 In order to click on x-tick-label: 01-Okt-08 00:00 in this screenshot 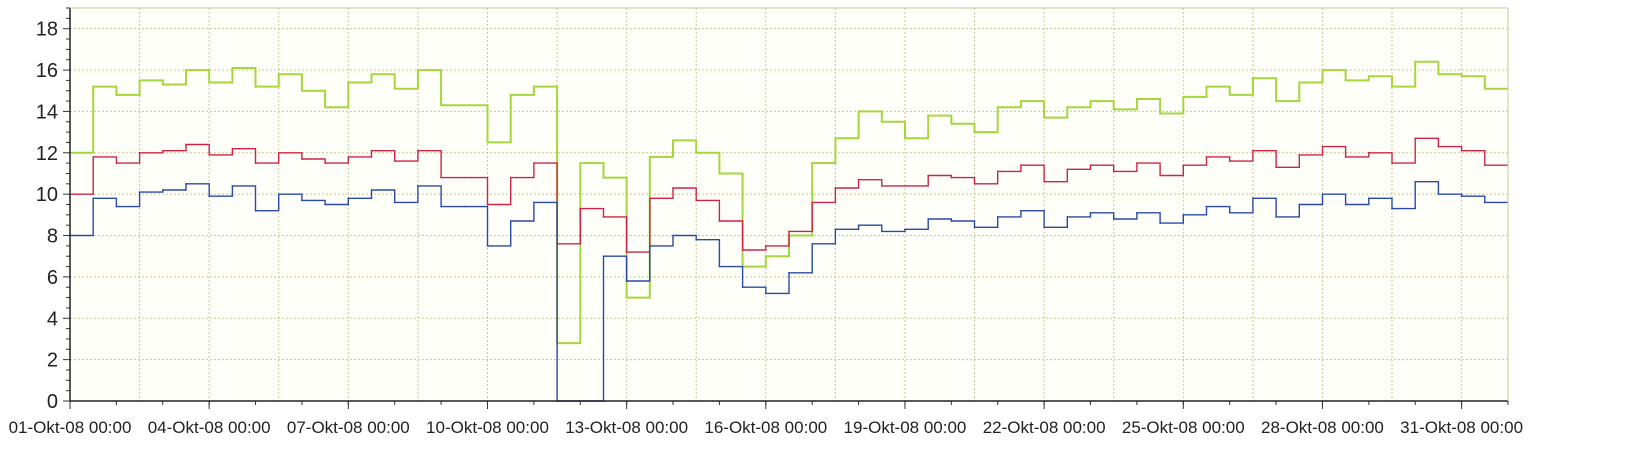, I will do `click(70, 427)`.